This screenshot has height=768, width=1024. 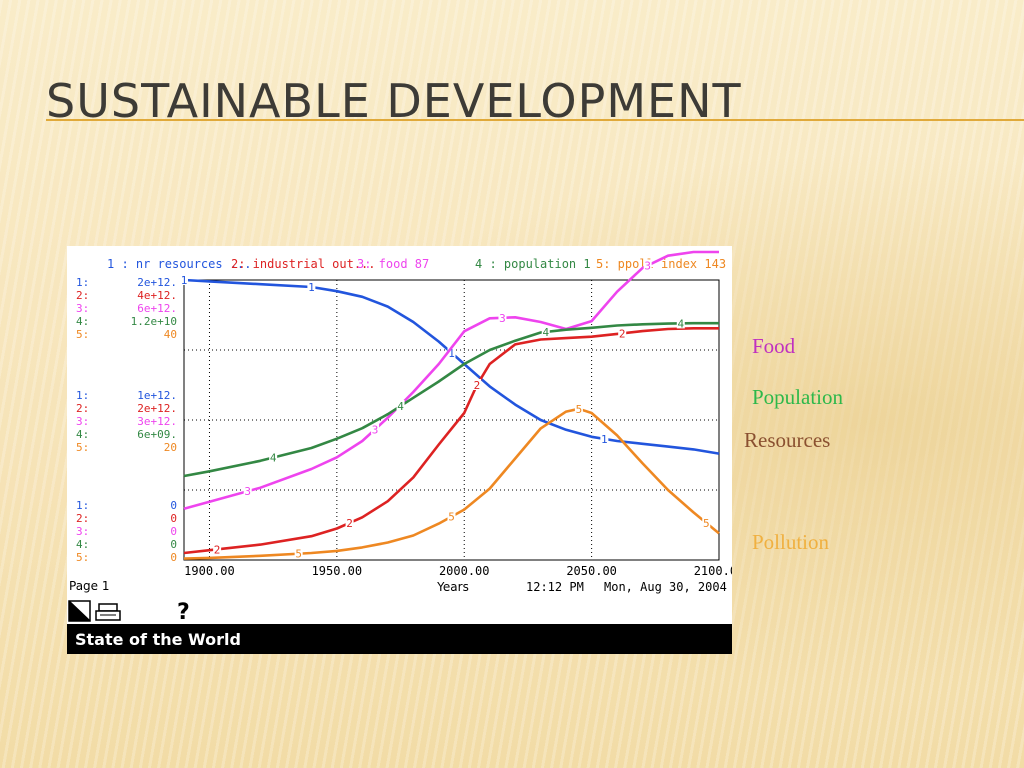 I want to click on series-marker-food-2: 3, so click(x=502, y=318).